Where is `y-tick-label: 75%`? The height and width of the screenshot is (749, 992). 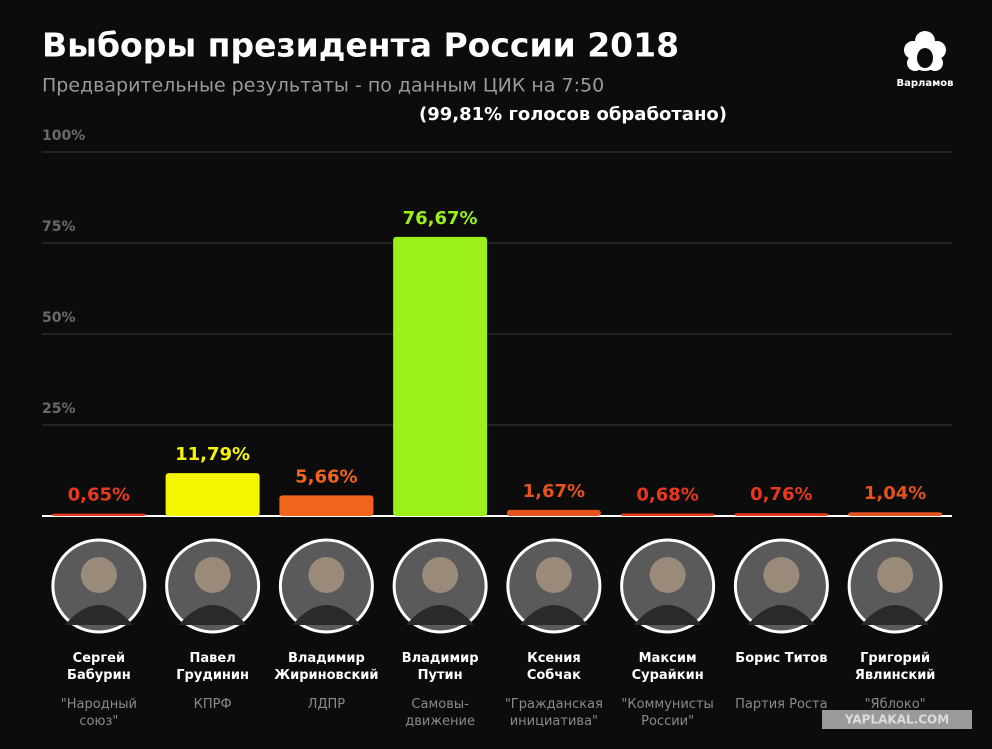
y-tick-label: 75% is located at coordinates (59, 227).